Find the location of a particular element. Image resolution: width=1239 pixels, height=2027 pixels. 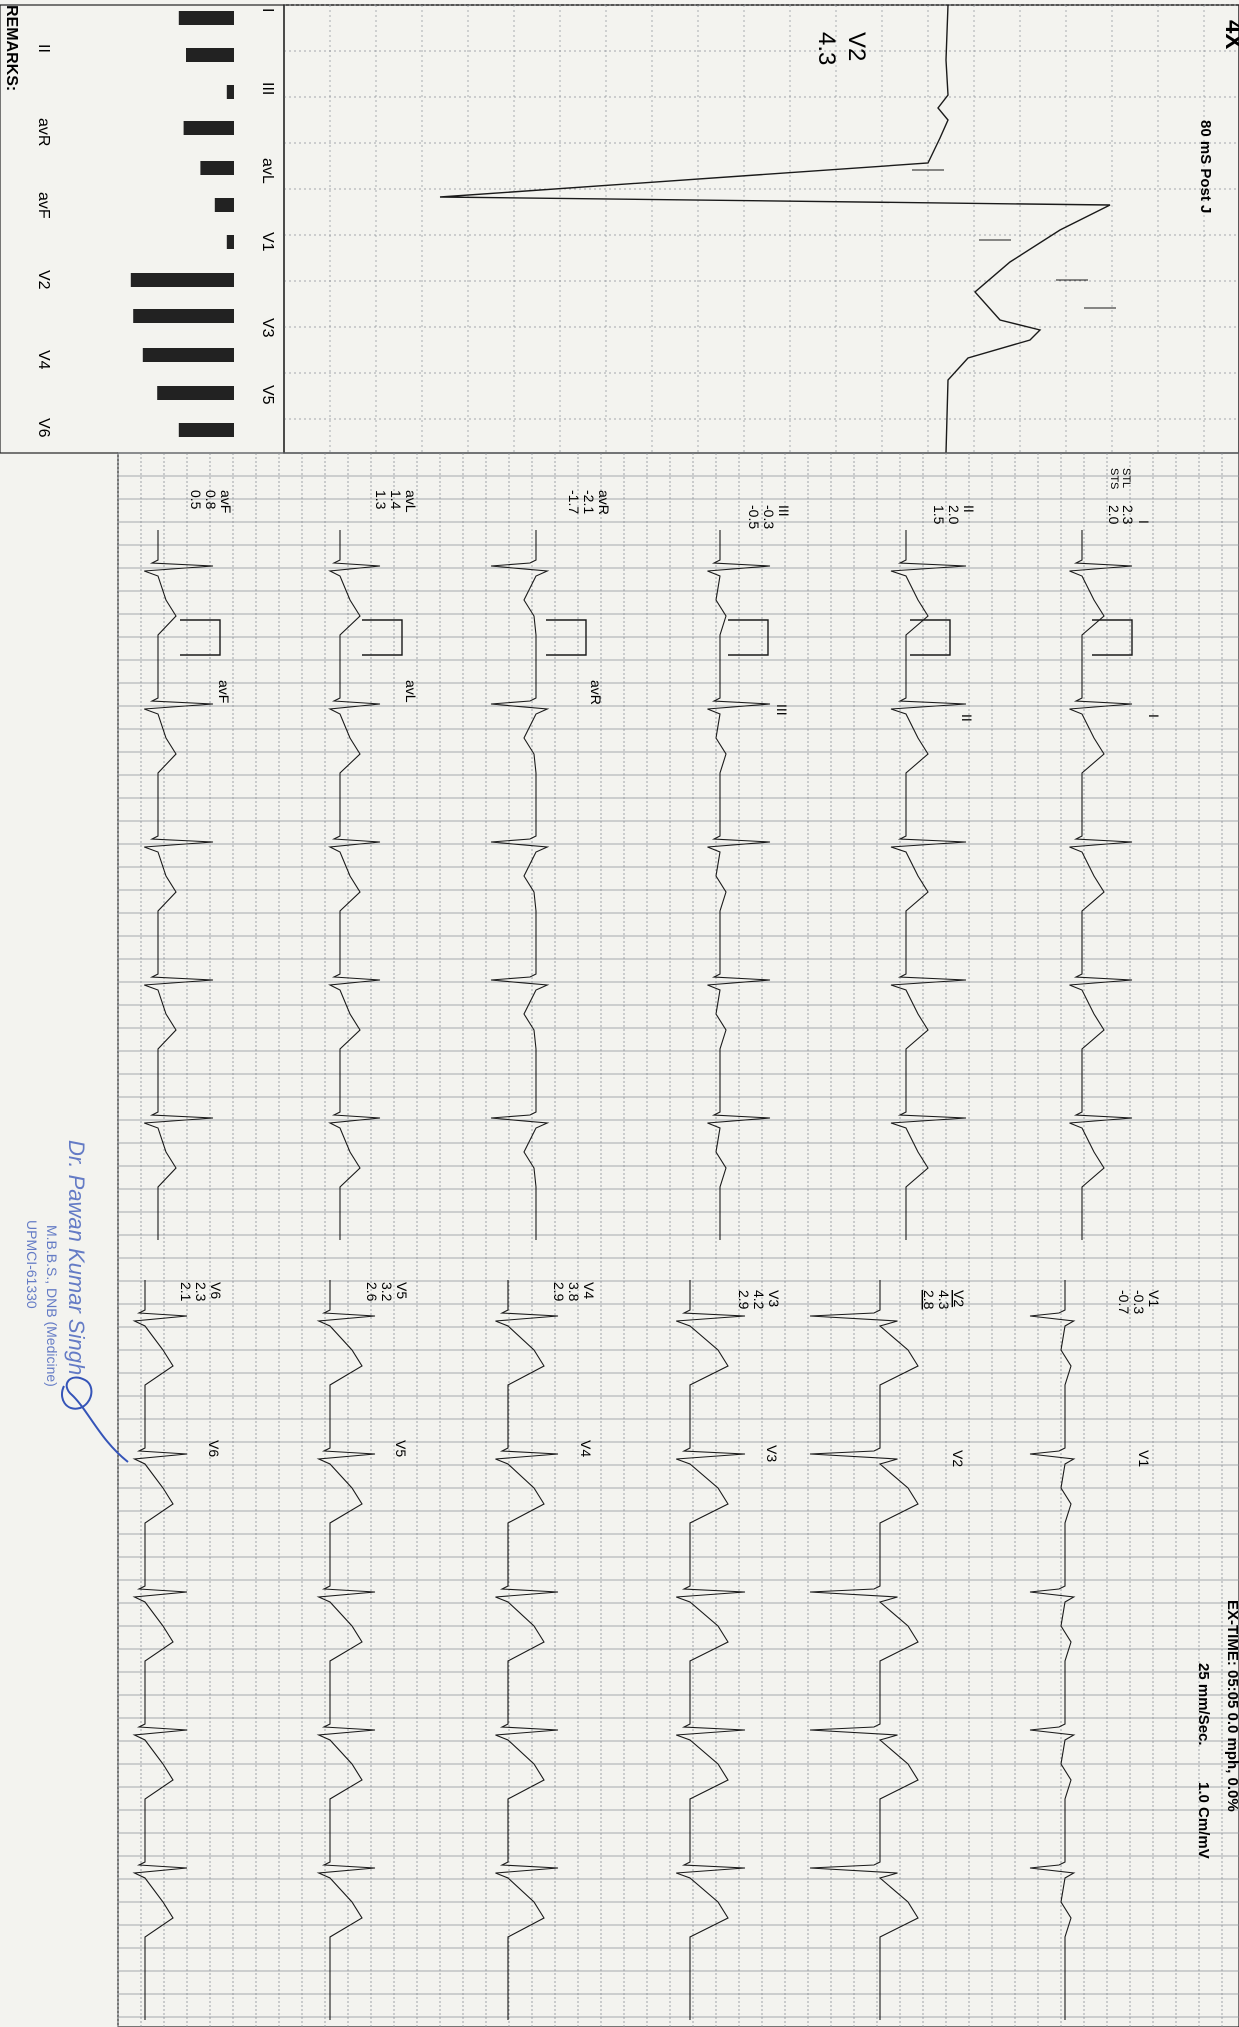

left-lead-tags: I II III avR avL avF is located at coordinates (689, 701).